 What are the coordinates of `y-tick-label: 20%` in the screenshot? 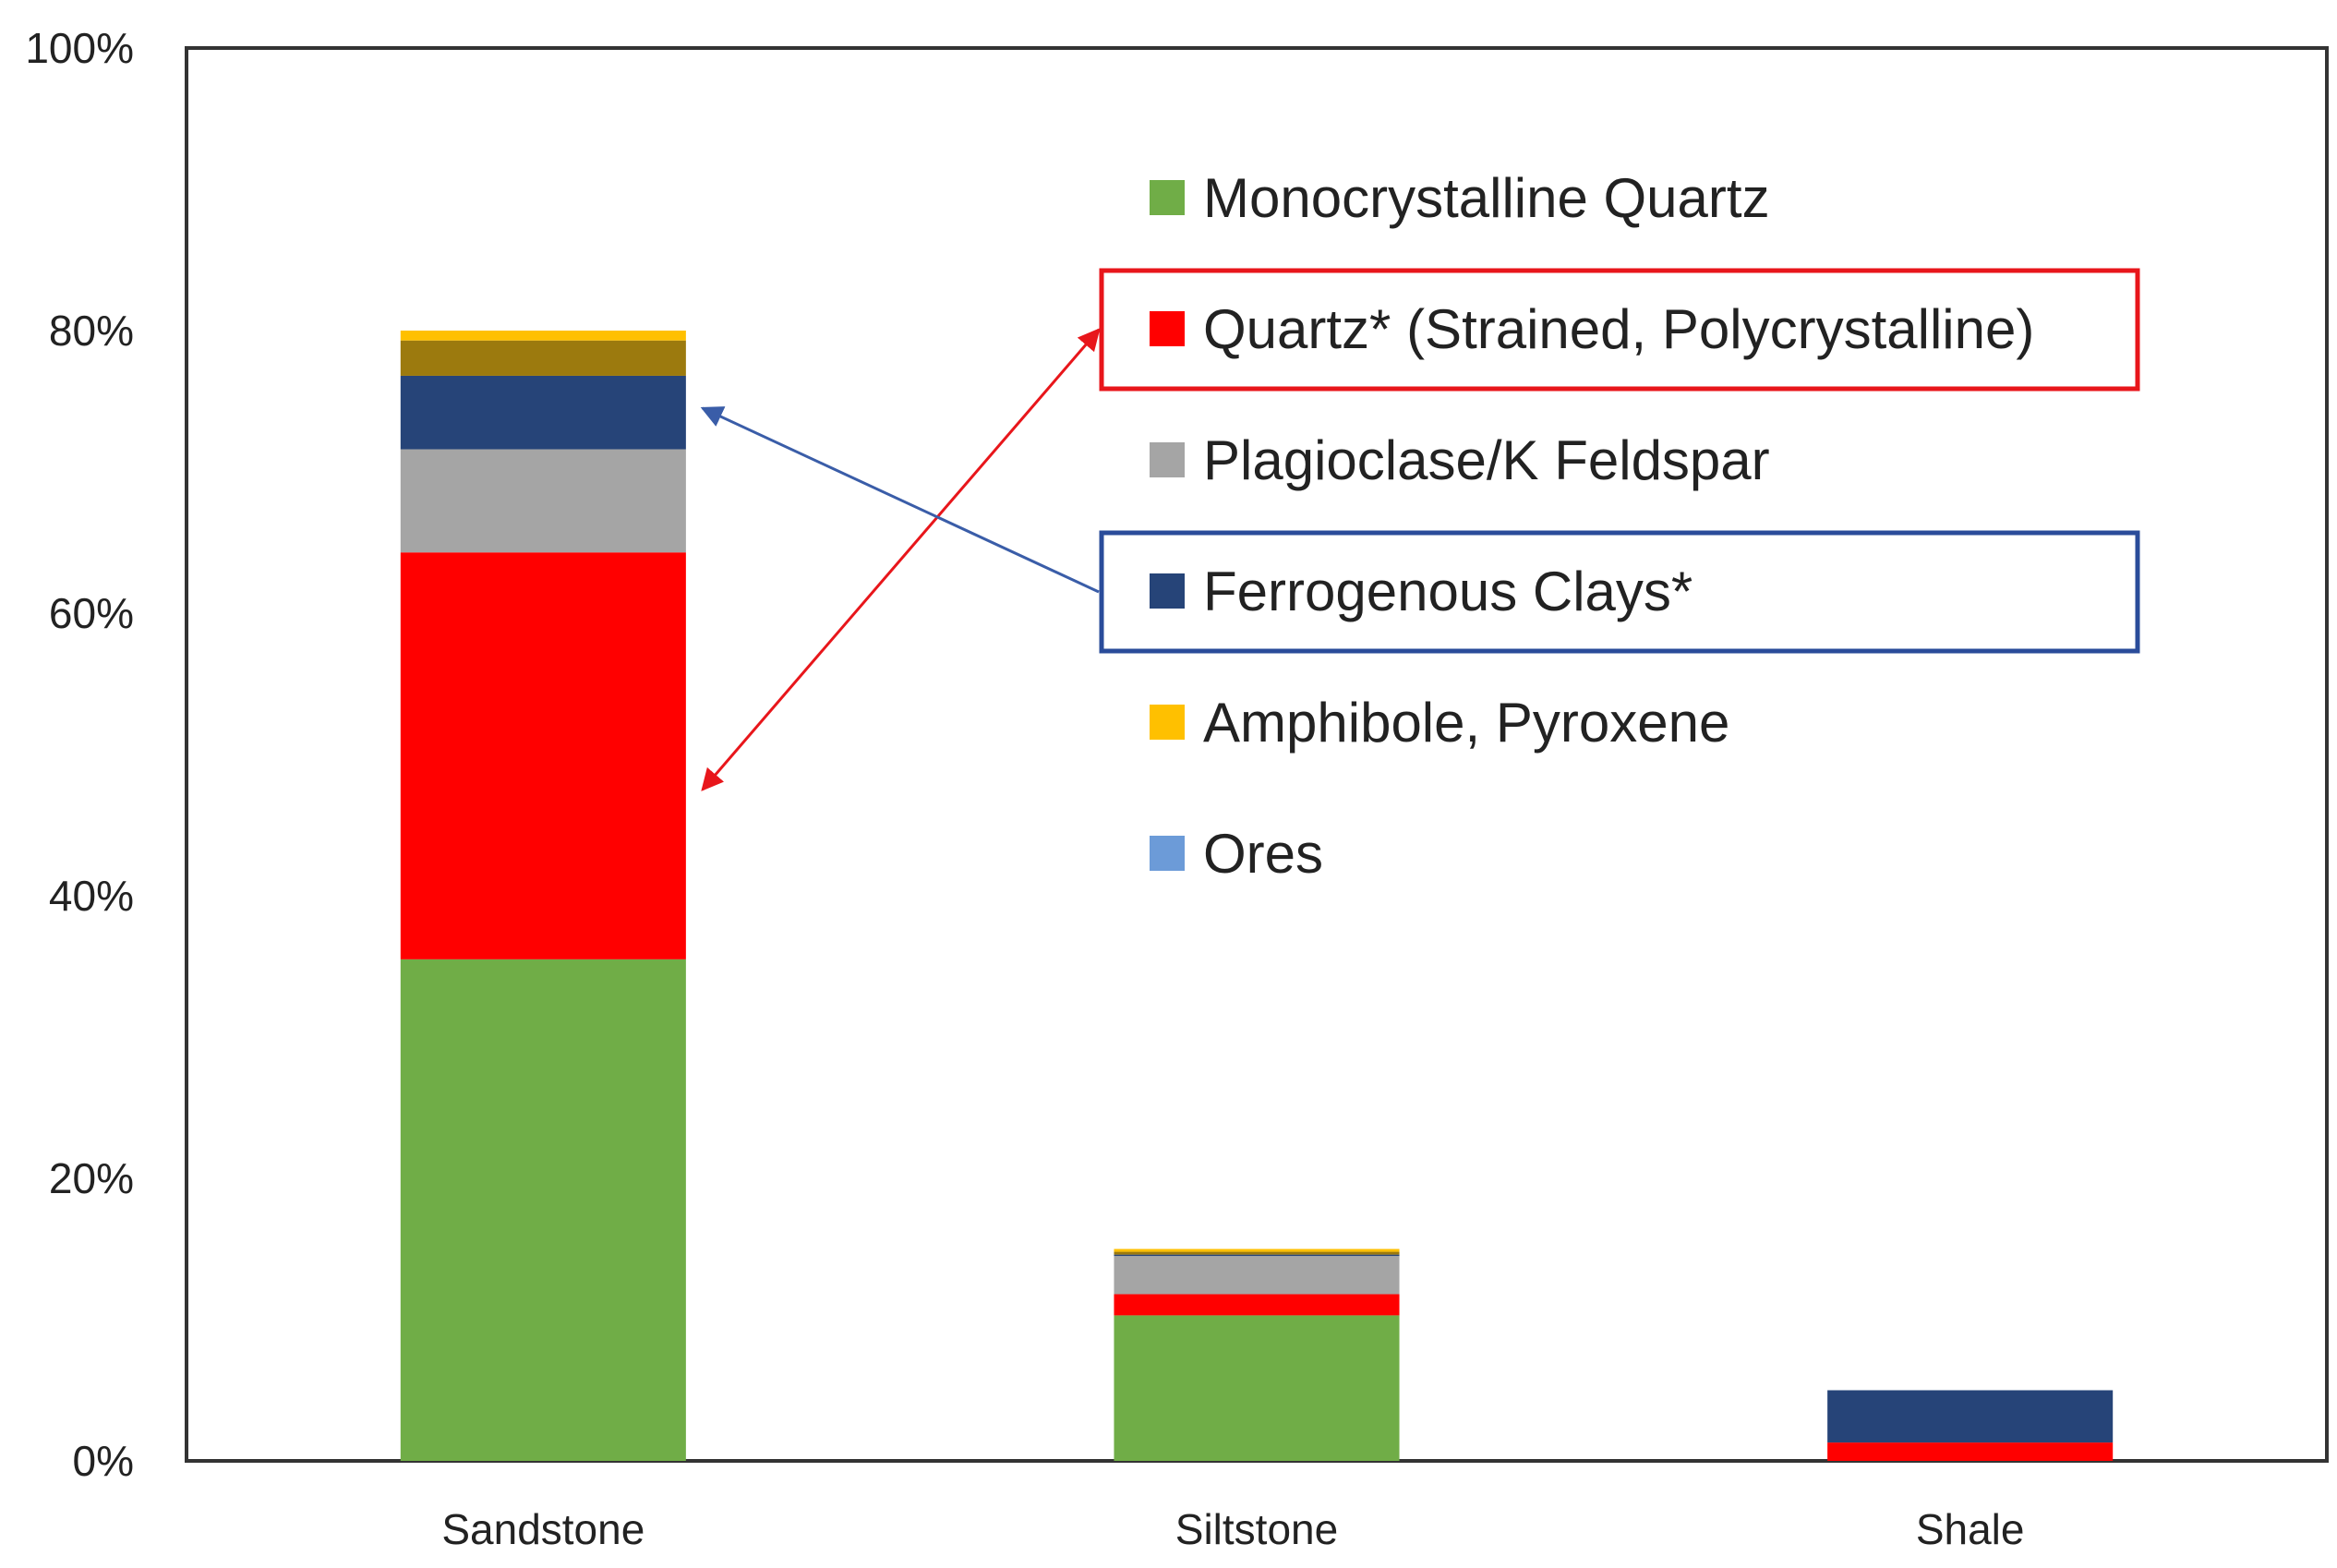 It's located at (92, 1178).